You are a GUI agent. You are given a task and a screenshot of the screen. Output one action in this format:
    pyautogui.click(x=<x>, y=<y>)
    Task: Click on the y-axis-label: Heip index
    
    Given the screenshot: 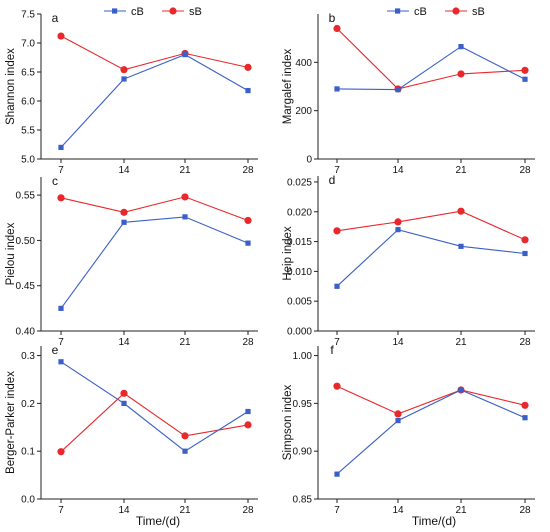 What is the action you would take?
    pyautogui.click(x=288, y=253)
    